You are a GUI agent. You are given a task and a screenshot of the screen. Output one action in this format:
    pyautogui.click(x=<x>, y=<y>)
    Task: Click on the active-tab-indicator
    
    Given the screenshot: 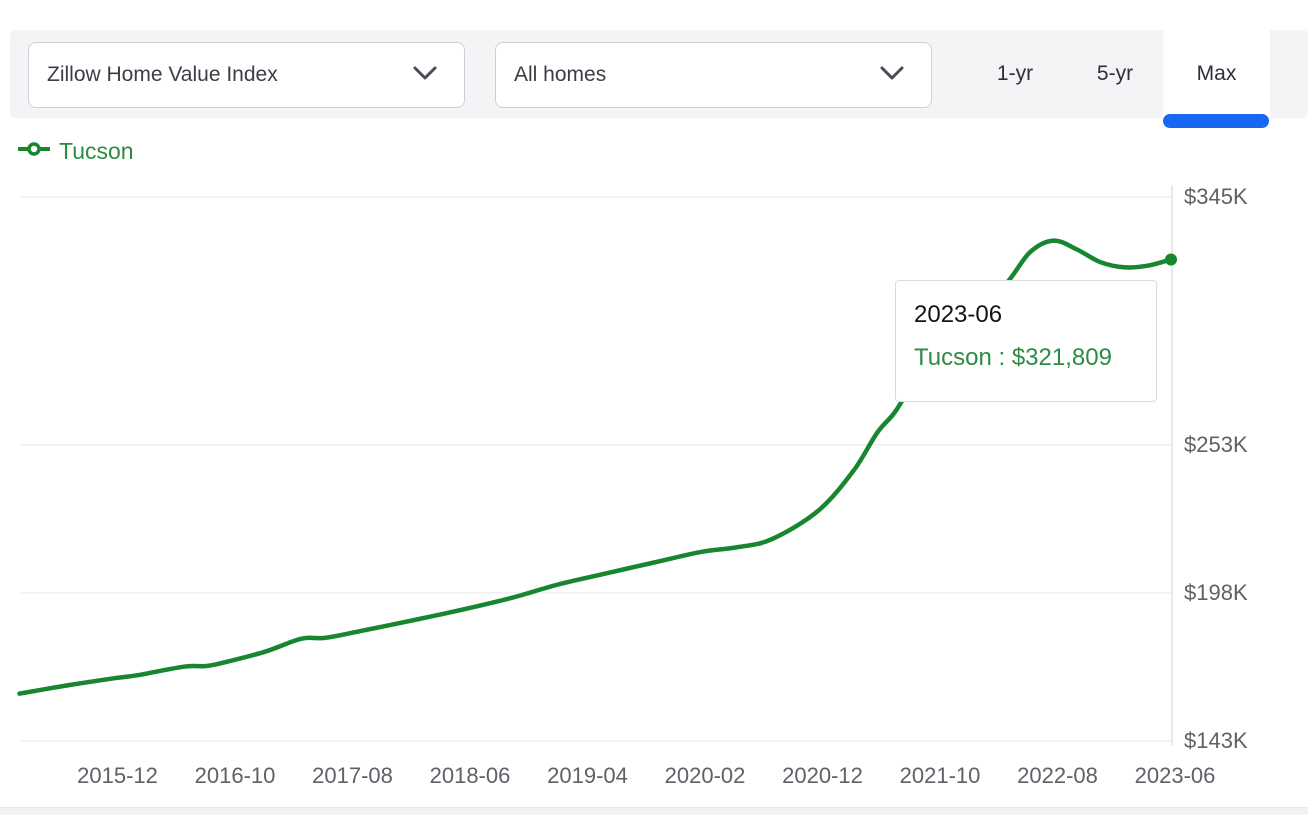 What is the action you would take?
    pyautogui.click(x=1216, y=121)
    